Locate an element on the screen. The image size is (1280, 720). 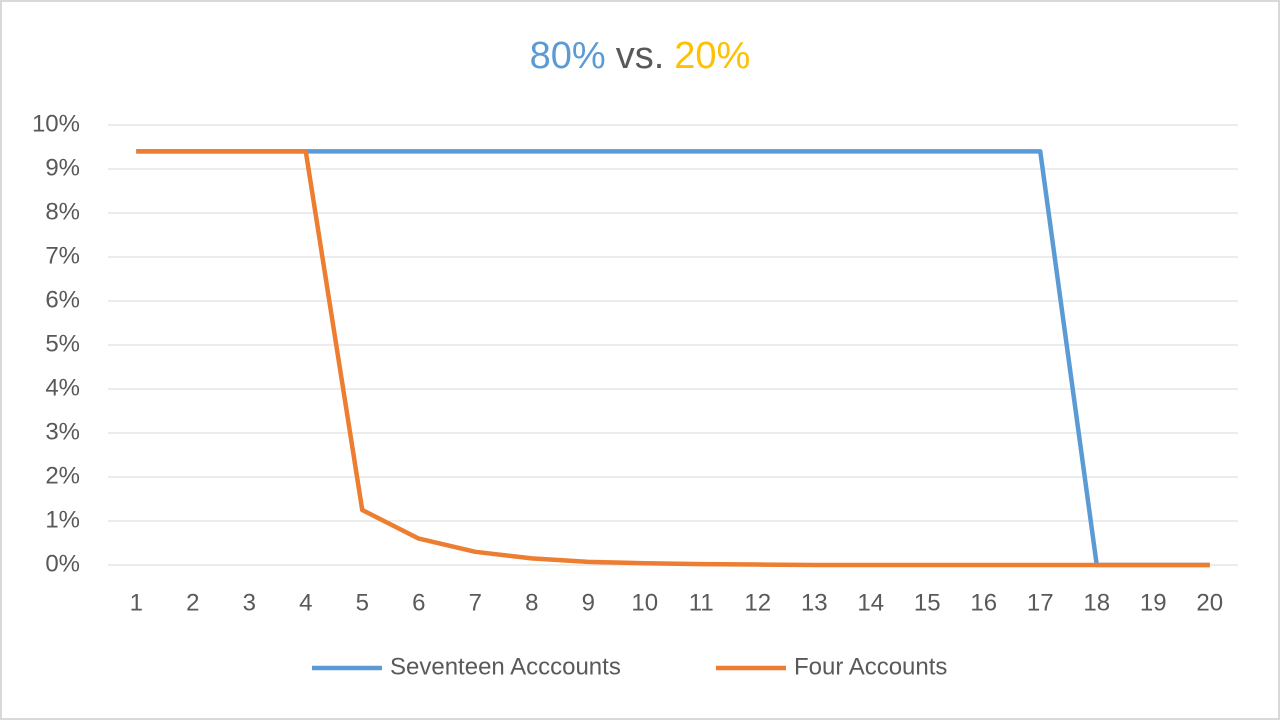
y-tick-label: 8% is located at coordinates (62, 211).